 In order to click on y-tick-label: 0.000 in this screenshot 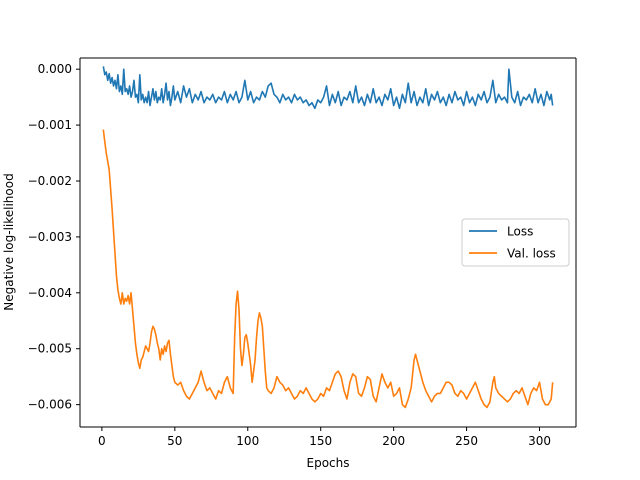, I will do `click(55, 69)`.